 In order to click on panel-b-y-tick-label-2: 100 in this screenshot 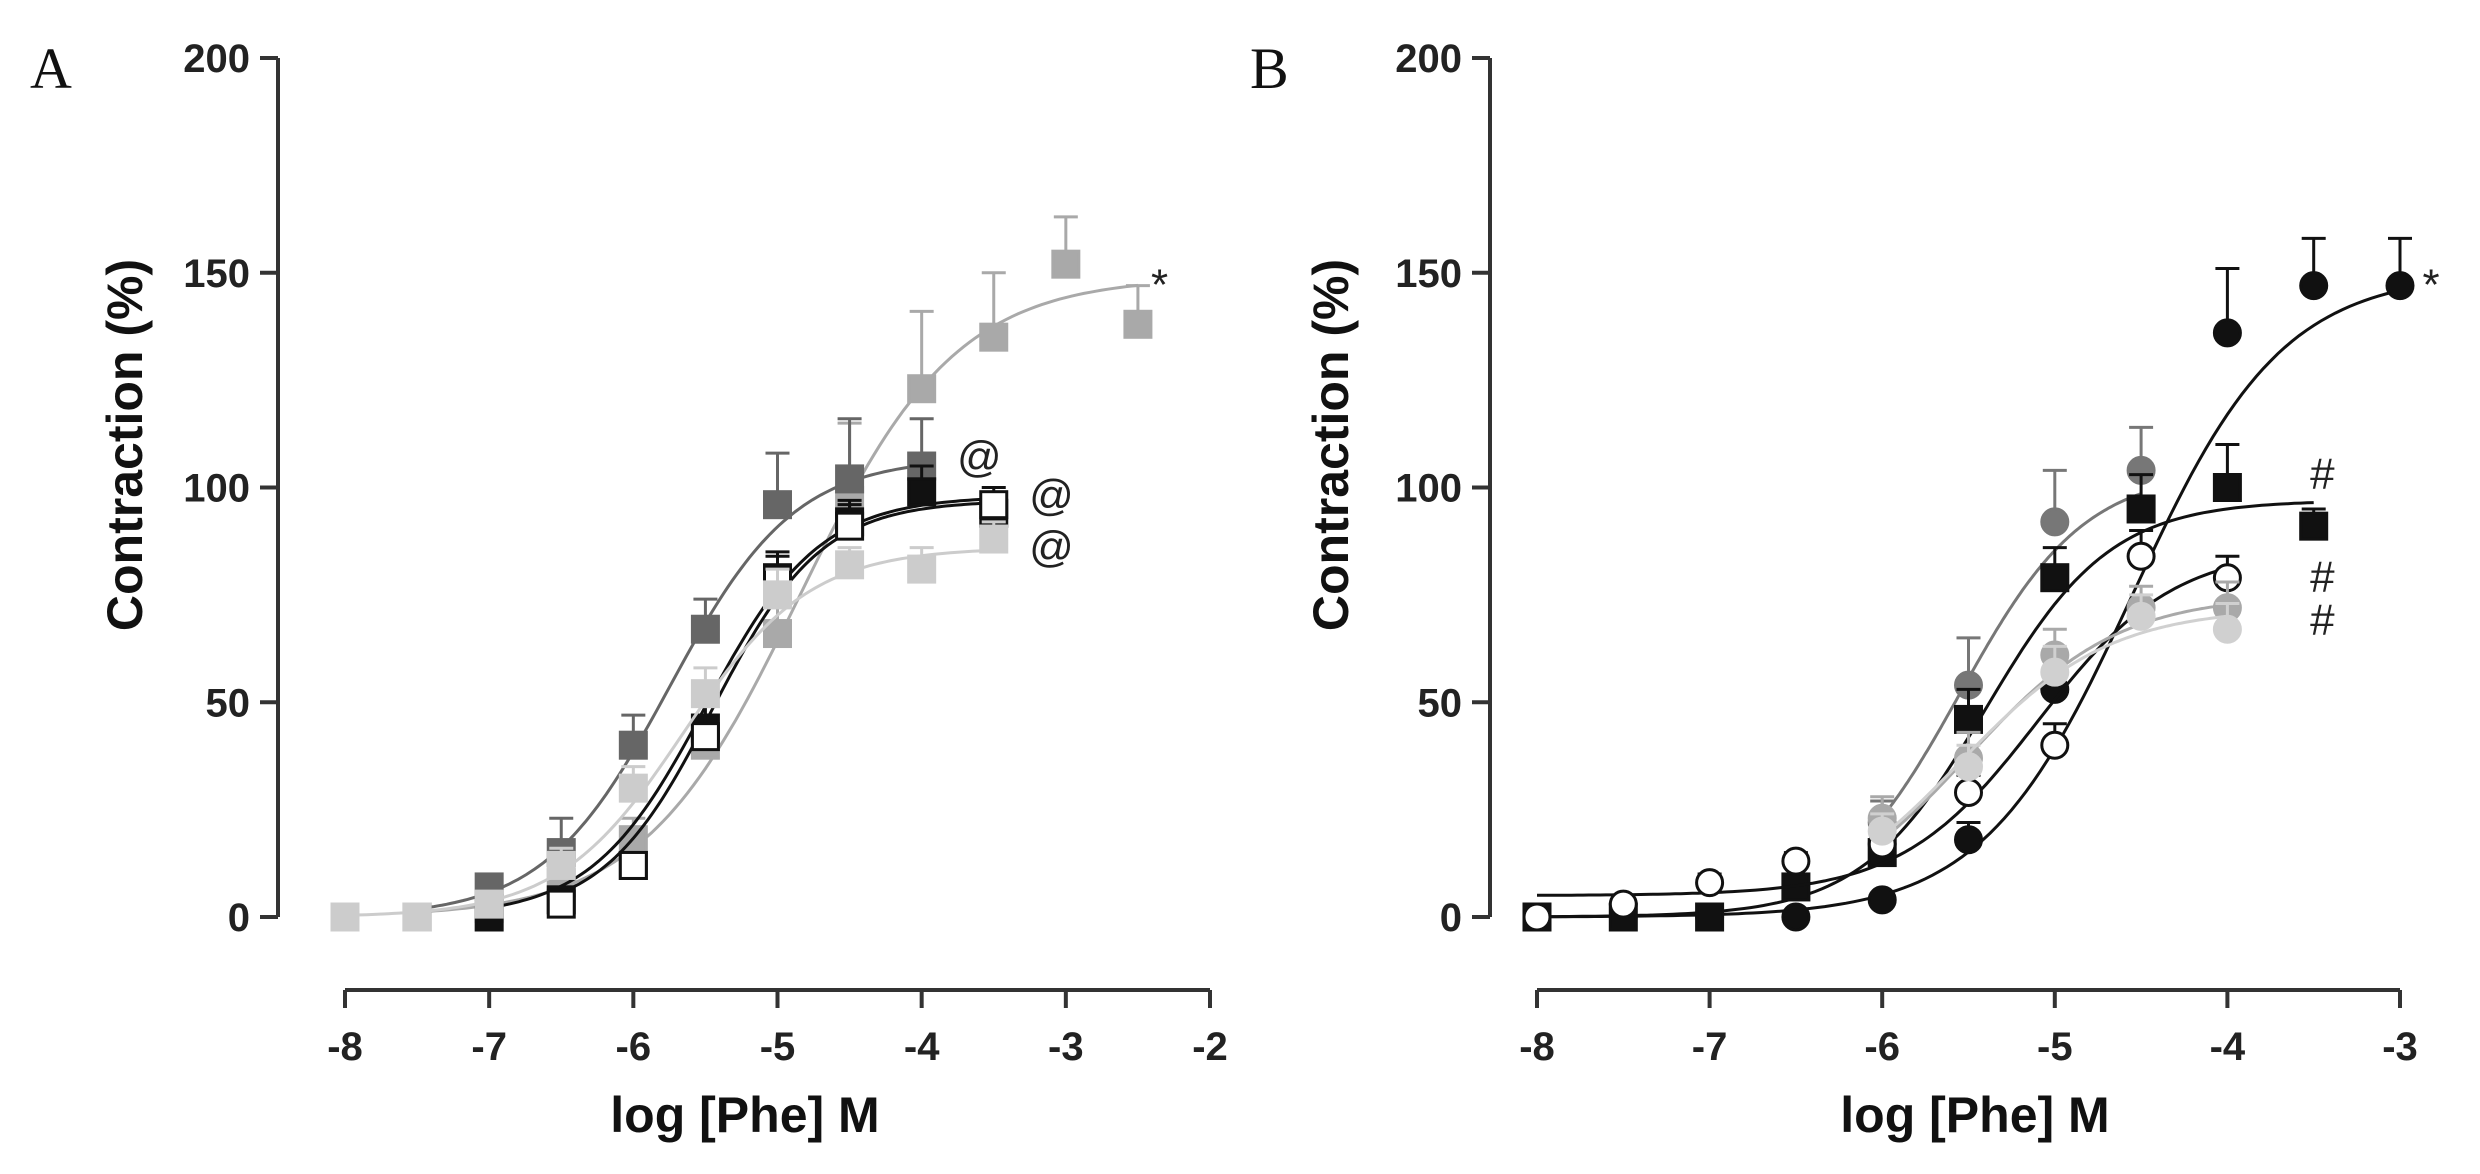, I will do `click(1428, 489)`.